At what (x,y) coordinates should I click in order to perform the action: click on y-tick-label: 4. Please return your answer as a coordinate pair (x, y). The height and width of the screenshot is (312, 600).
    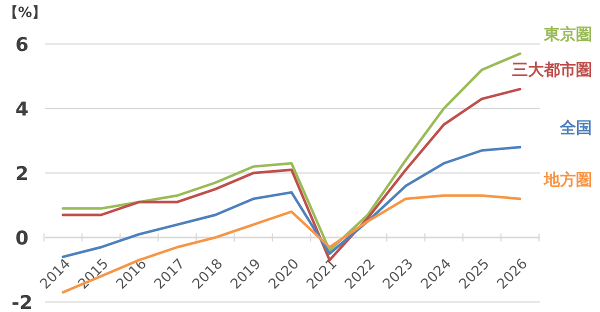
    Looking at the image, I should click on (22, 109).